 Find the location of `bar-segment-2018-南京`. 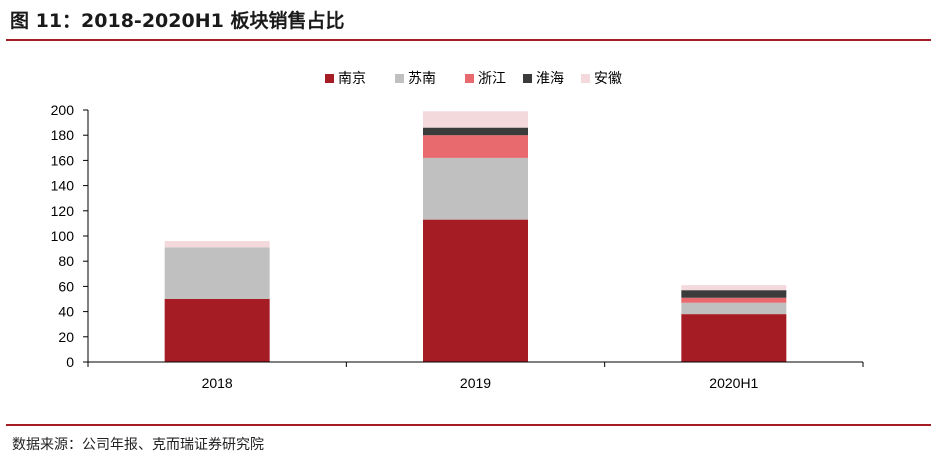

bar-segment-2018-南京 is located at coordinates (217, 330).